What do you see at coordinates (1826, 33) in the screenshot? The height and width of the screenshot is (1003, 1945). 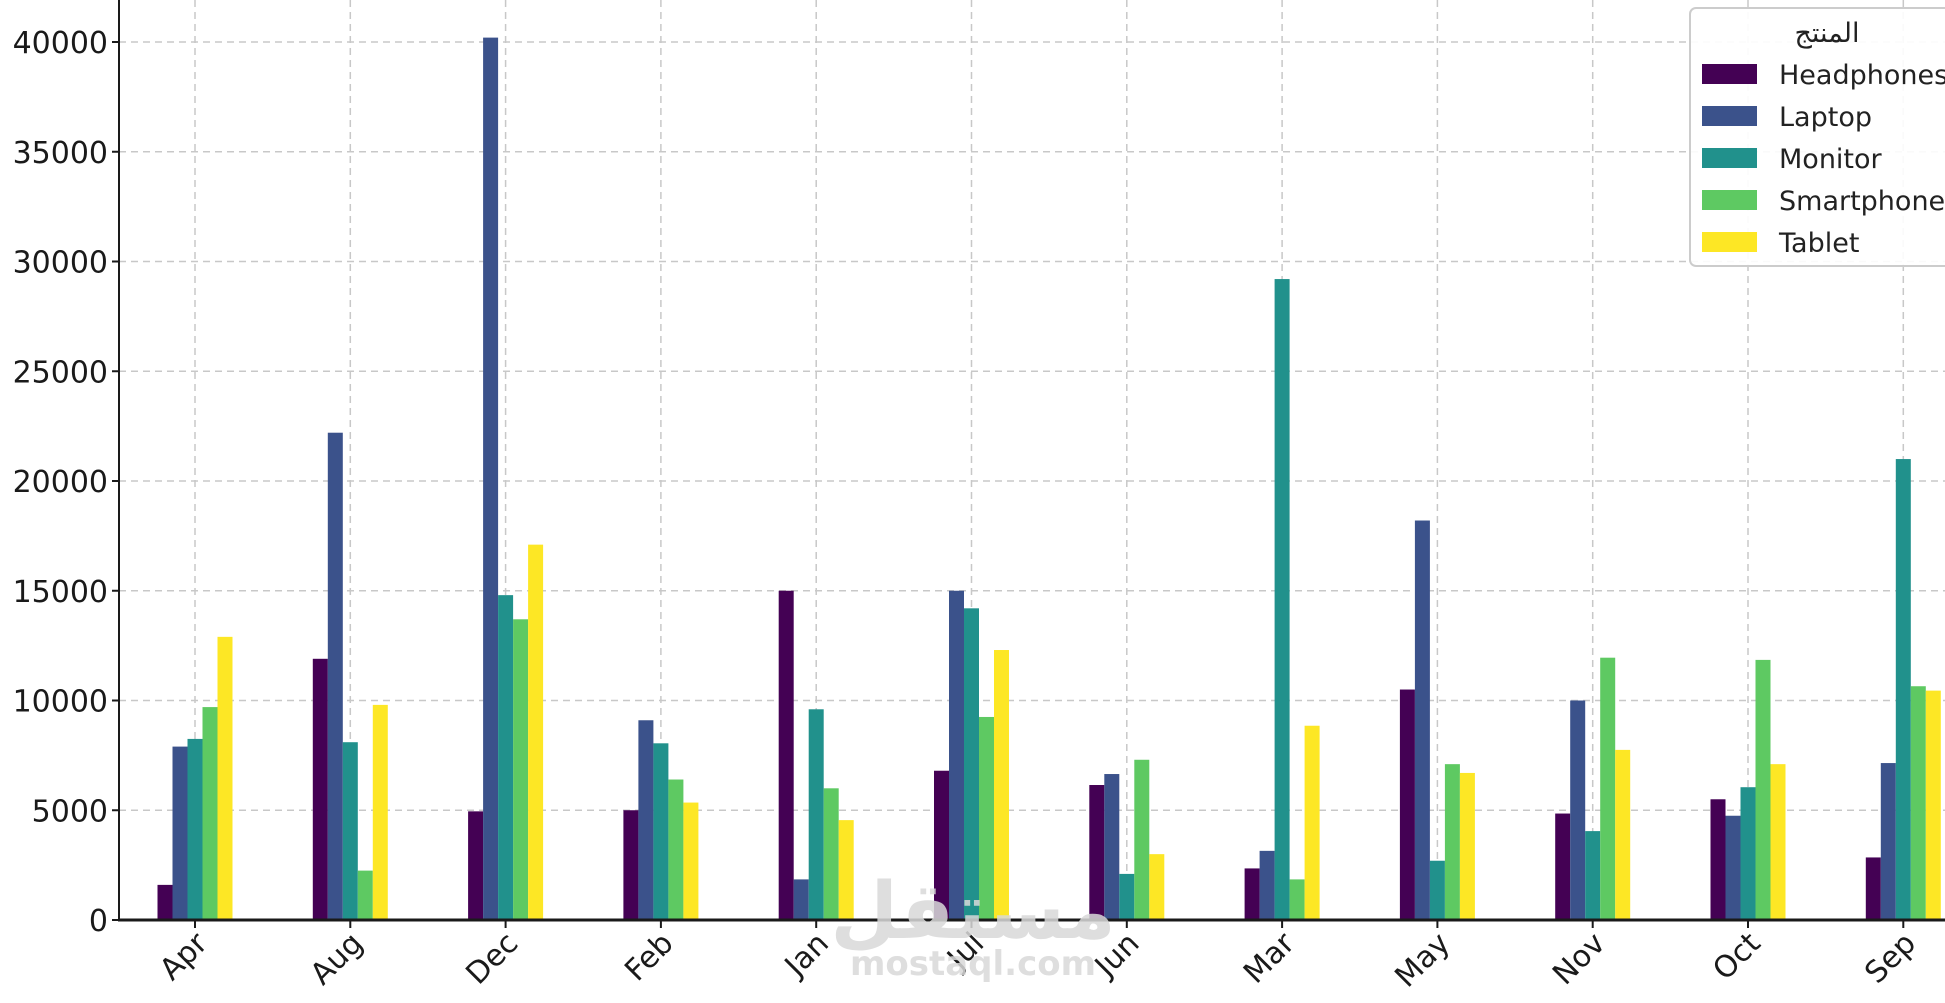 I see `legend-title: المنتج` at bounding box center [1826, 33].